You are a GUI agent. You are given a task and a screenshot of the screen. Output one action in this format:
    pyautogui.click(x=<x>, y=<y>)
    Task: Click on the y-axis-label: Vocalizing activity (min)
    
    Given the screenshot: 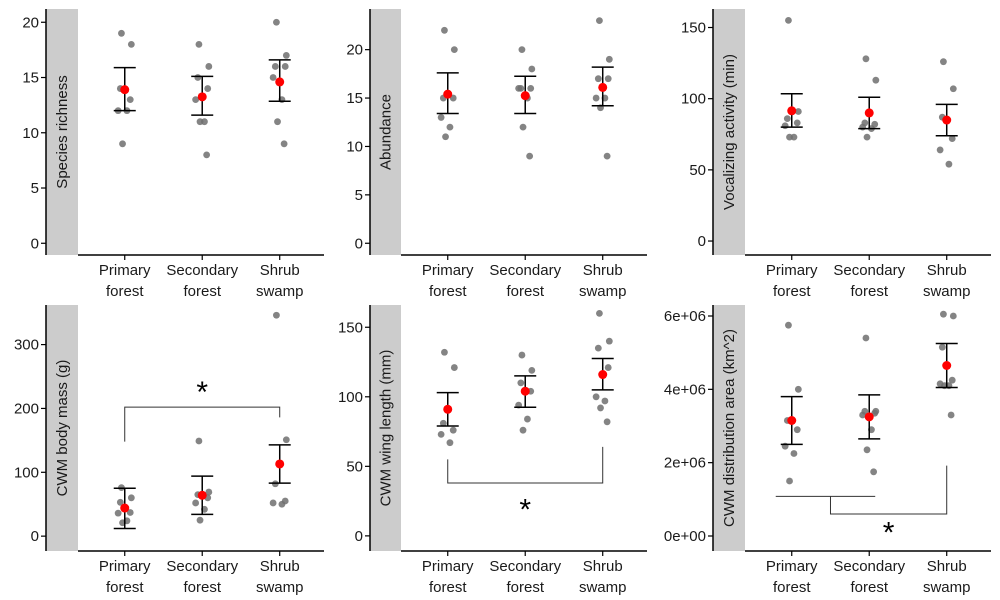 What is the action you would take?
    pyautogui.click(x=729, y=132)
    